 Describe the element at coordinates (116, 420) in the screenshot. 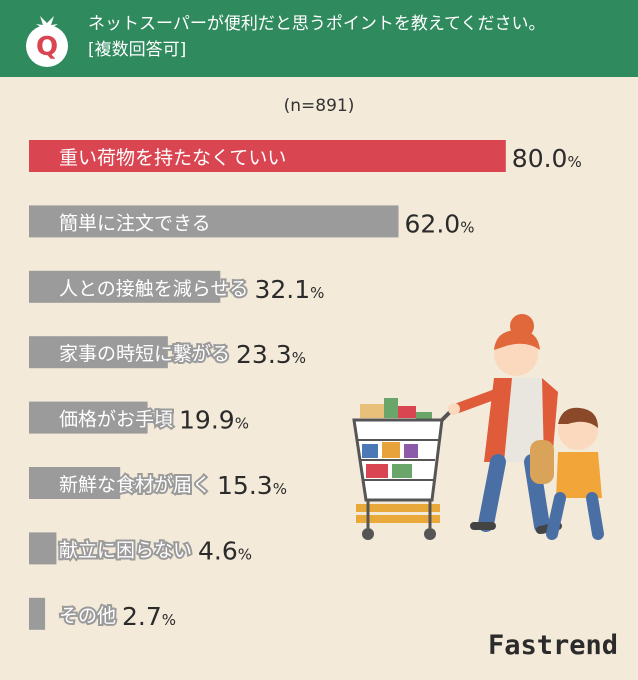

I see `category-label-4: 価格がお手頃` at that location.